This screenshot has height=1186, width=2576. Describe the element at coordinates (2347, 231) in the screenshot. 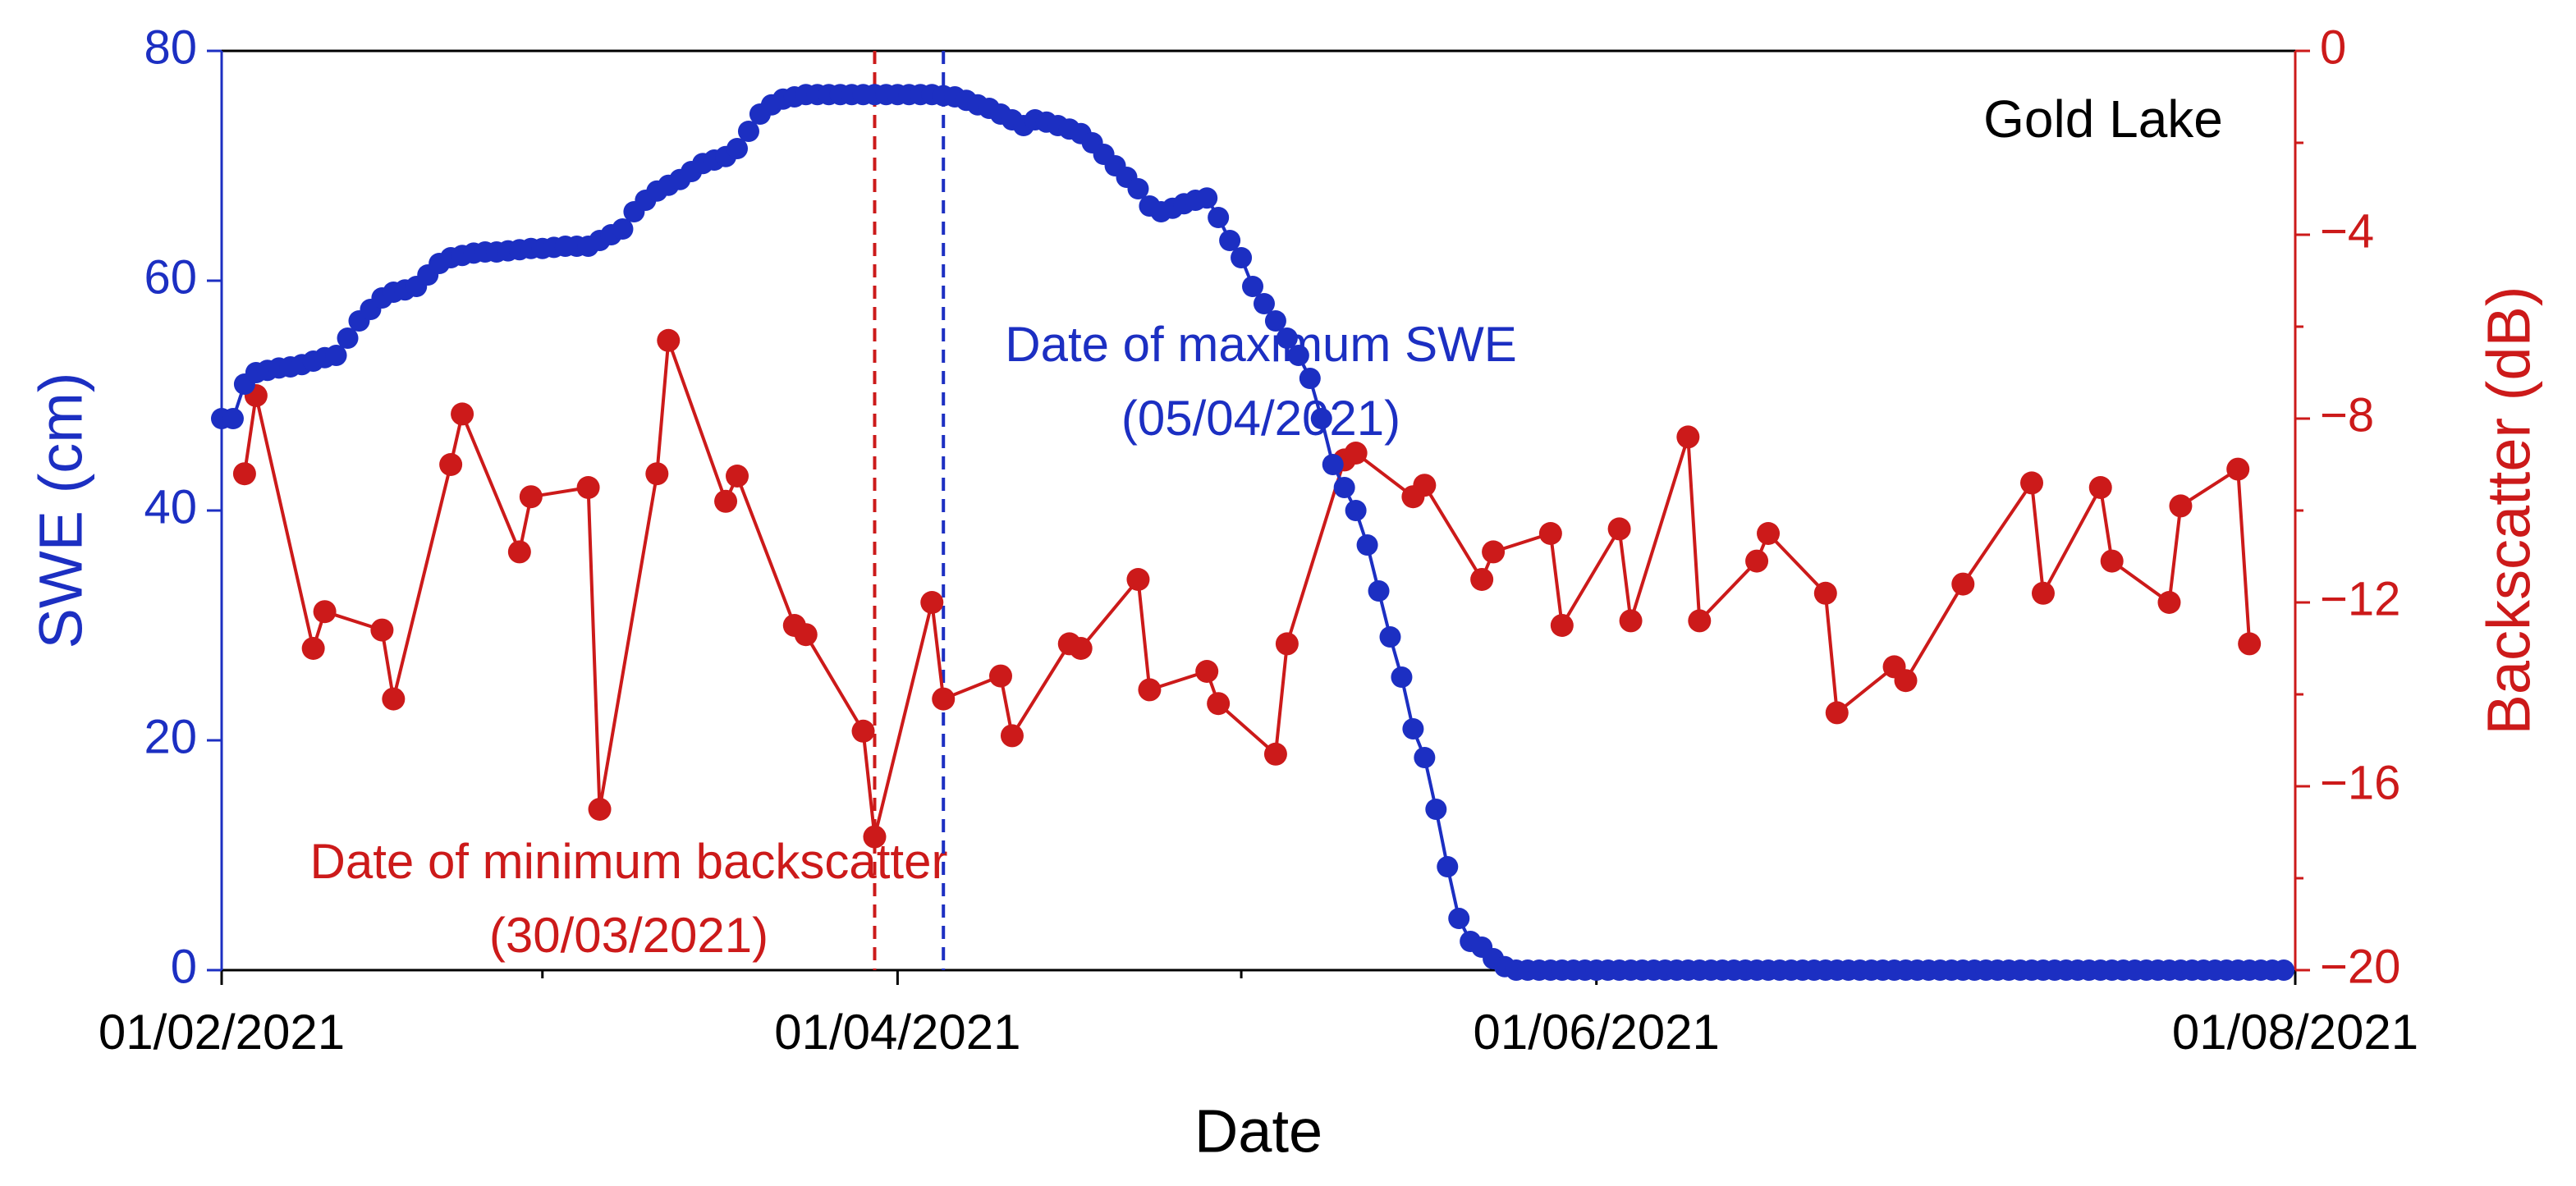

I see `y2-tick-label: −4` at that location.